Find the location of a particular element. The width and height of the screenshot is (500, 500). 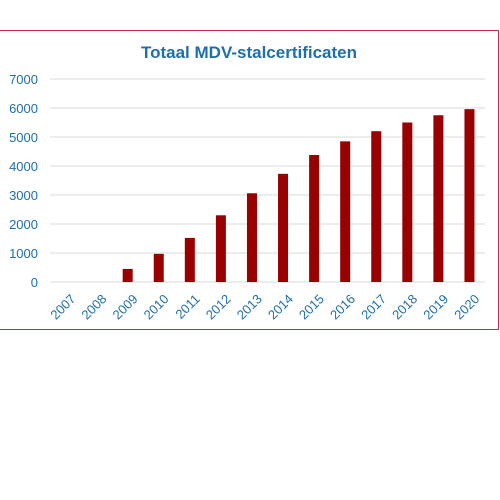

y-tick-label: 7000 is located at coordinates (23, 79).